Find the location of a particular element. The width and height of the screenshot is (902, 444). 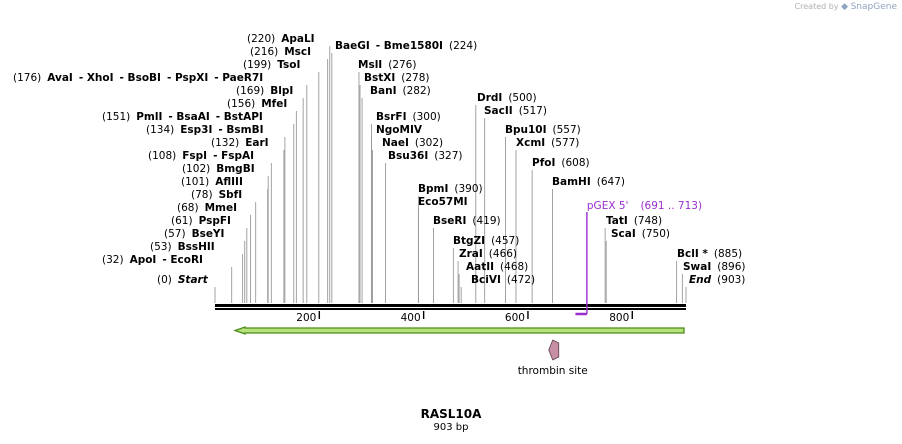

site-label-part: Esp3I is located at coordinates (196, 130).